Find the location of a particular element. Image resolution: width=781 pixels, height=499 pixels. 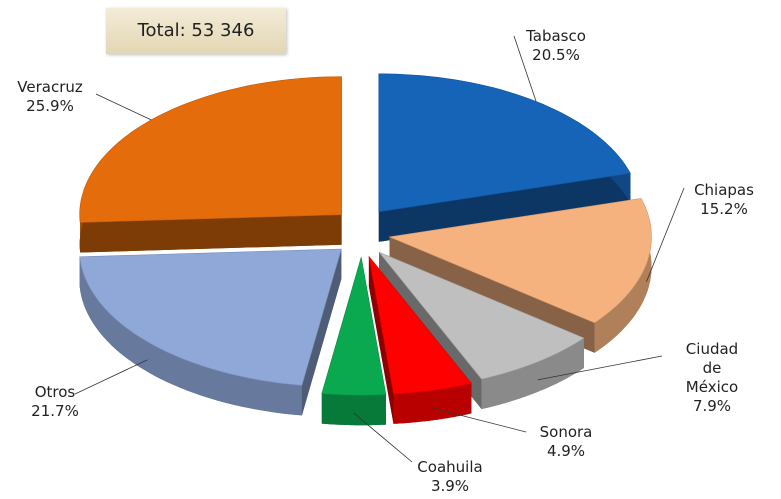

slice-label: Sonora 4.9% is located at coordinates (566, 442).